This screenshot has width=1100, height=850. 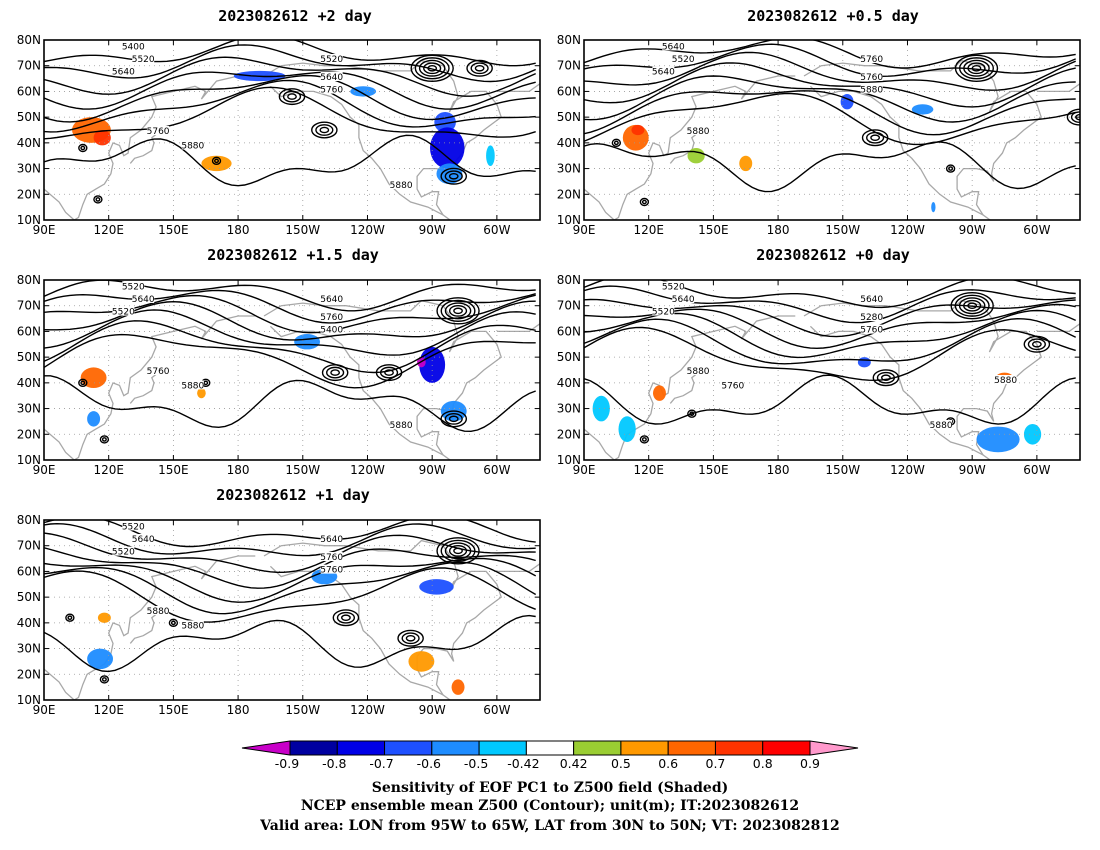 What do you see at coordinates (810, 763) in the screenshot?
I see `colorbar-tick-label: 0.9` at bounding box center [810, 763].